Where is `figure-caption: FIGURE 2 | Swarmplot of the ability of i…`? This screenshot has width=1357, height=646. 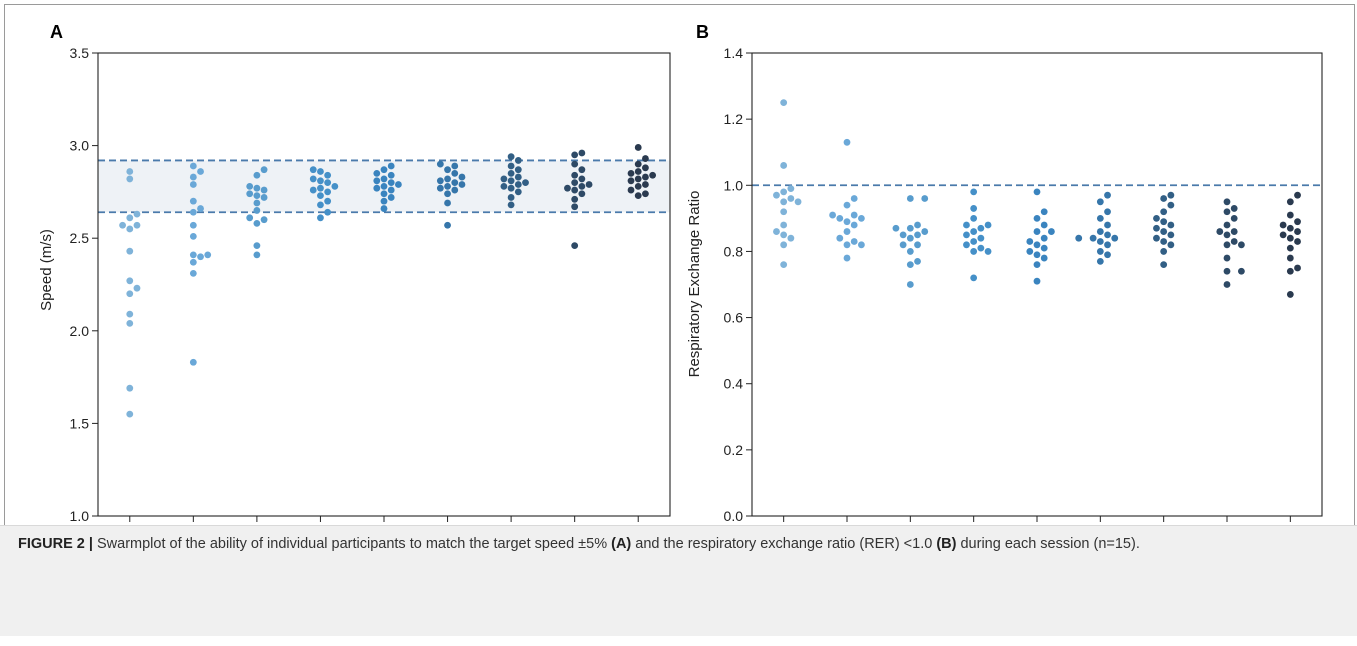 figure-caption: FIGURE 2 | Swarmplot of the ability of i… is located at coordinates (678, 544).